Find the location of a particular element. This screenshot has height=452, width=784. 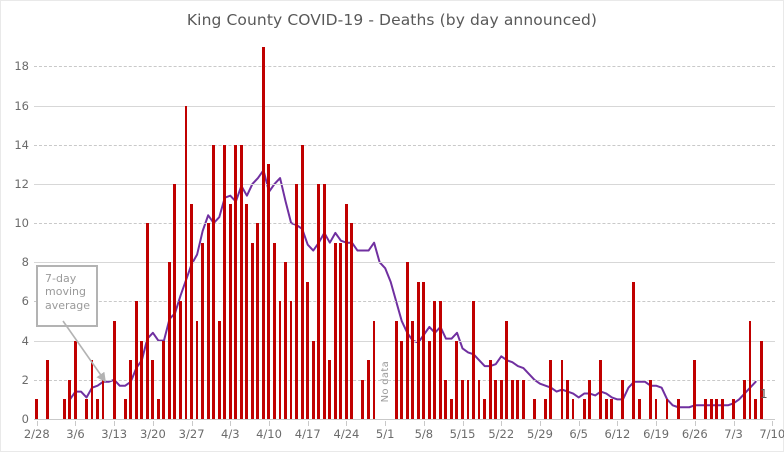

end-value-label: 1 is located at coordinates (764, 394).